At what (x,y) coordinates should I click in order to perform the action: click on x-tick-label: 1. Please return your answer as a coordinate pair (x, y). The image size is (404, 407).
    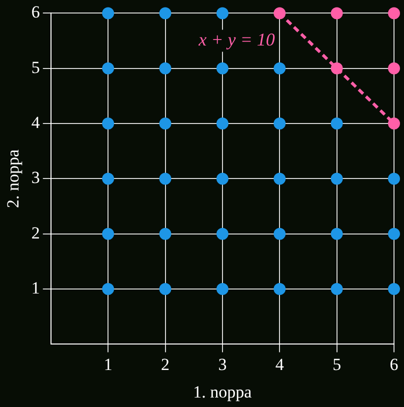
    Looking at the image, I should click on (108, 364).